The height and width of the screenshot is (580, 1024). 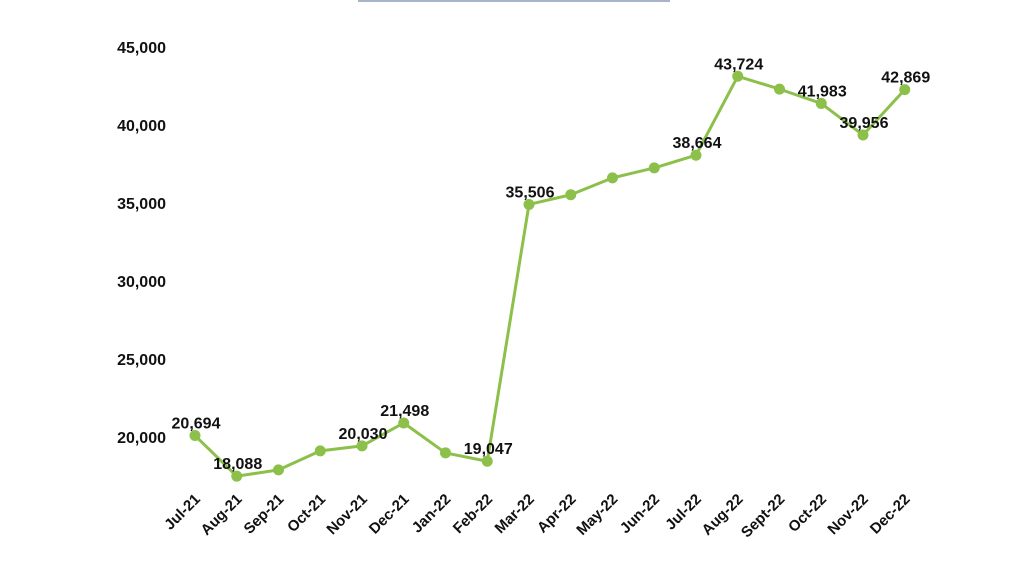 What do you see at coordinates (141, 243) in the screenshot?
I see `y-axis: 20,000 25,000 30,000 35,000 40,000 45,000` at bounding box center [141, 243].